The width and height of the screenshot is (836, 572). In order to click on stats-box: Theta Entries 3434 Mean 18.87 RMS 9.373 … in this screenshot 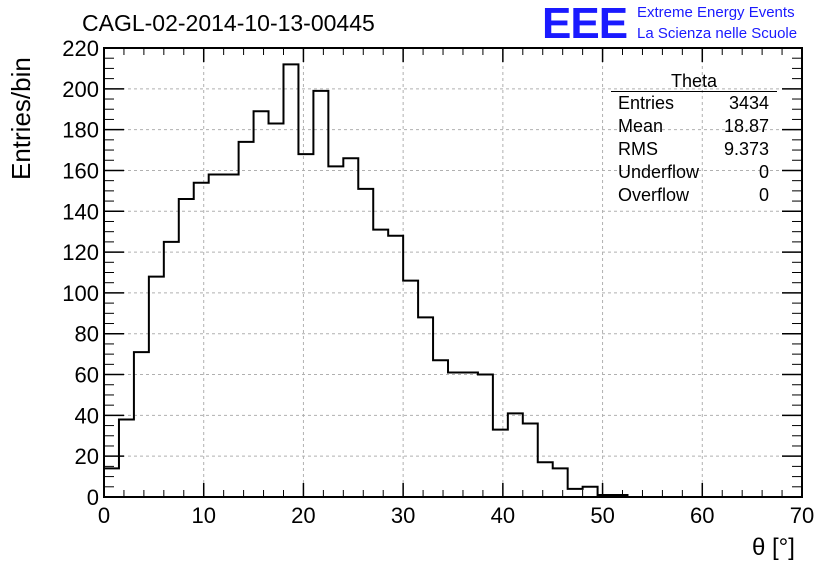, I will do `click(694, 139)`.